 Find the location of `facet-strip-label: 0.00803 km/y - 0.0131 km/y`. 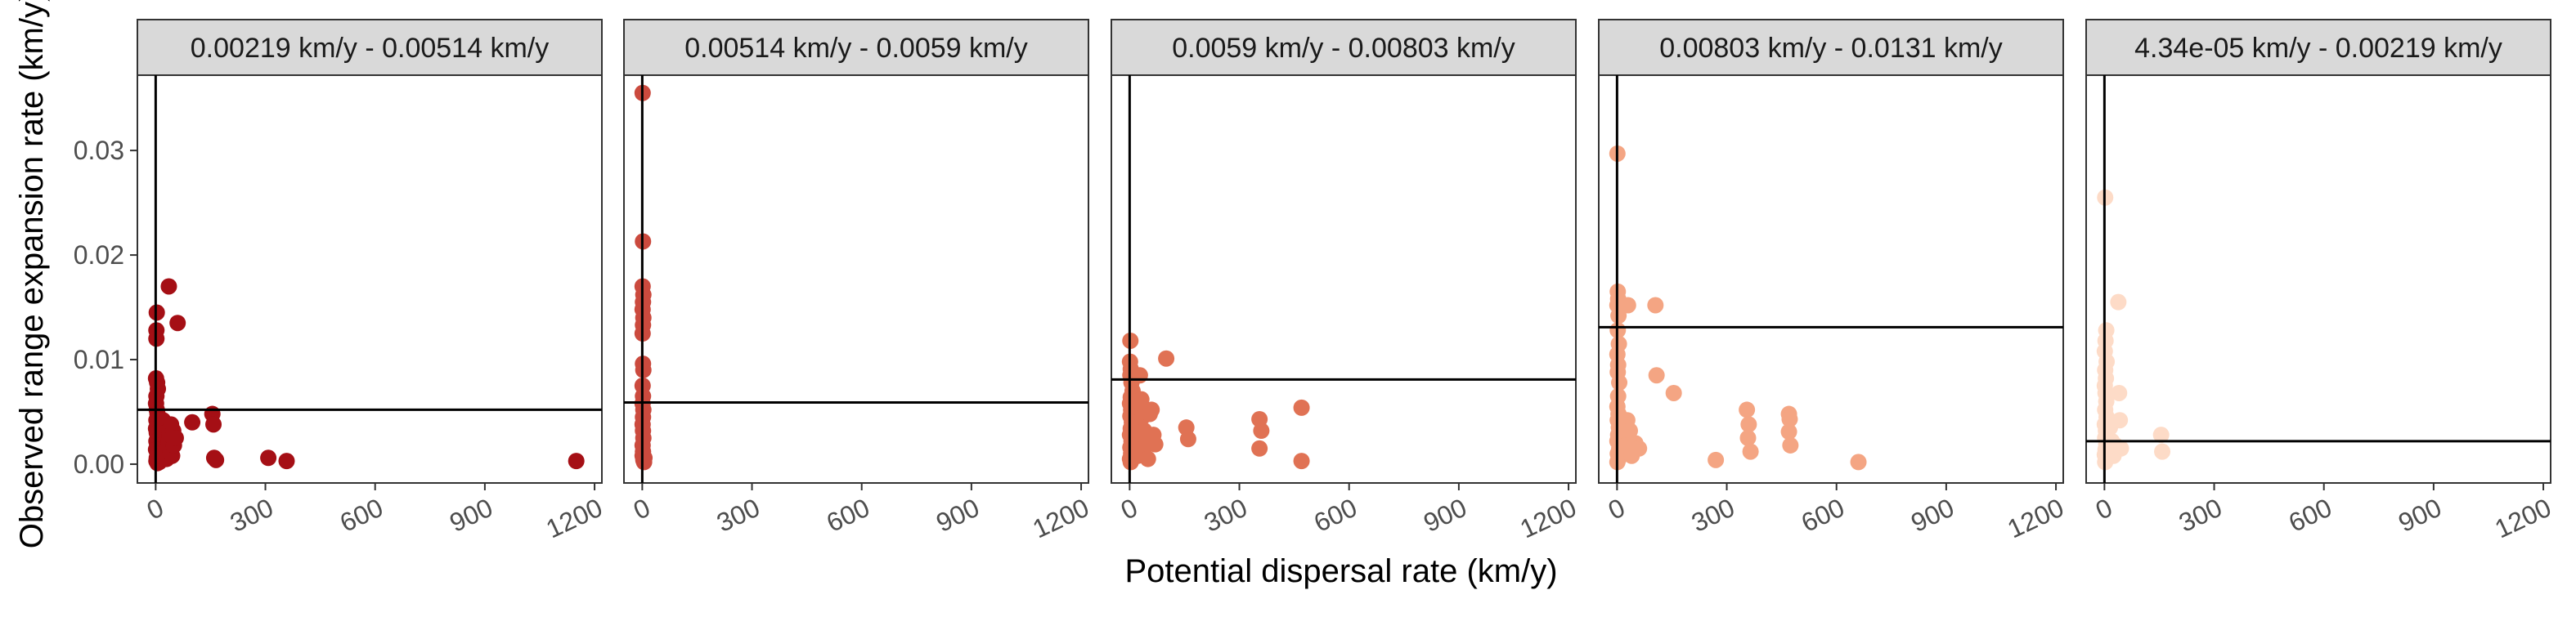

facet-strip-label: 0.00803 km/y - 0.0131 km/y is located at coordinates (1831, 49).